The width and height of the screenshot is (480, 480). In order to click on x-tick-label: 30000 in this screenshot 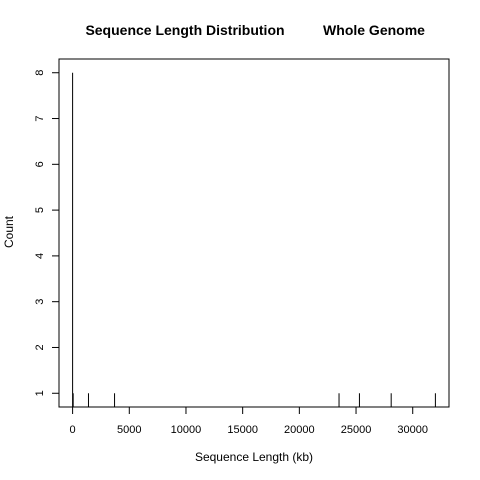, I will do `click(412, 430)`.